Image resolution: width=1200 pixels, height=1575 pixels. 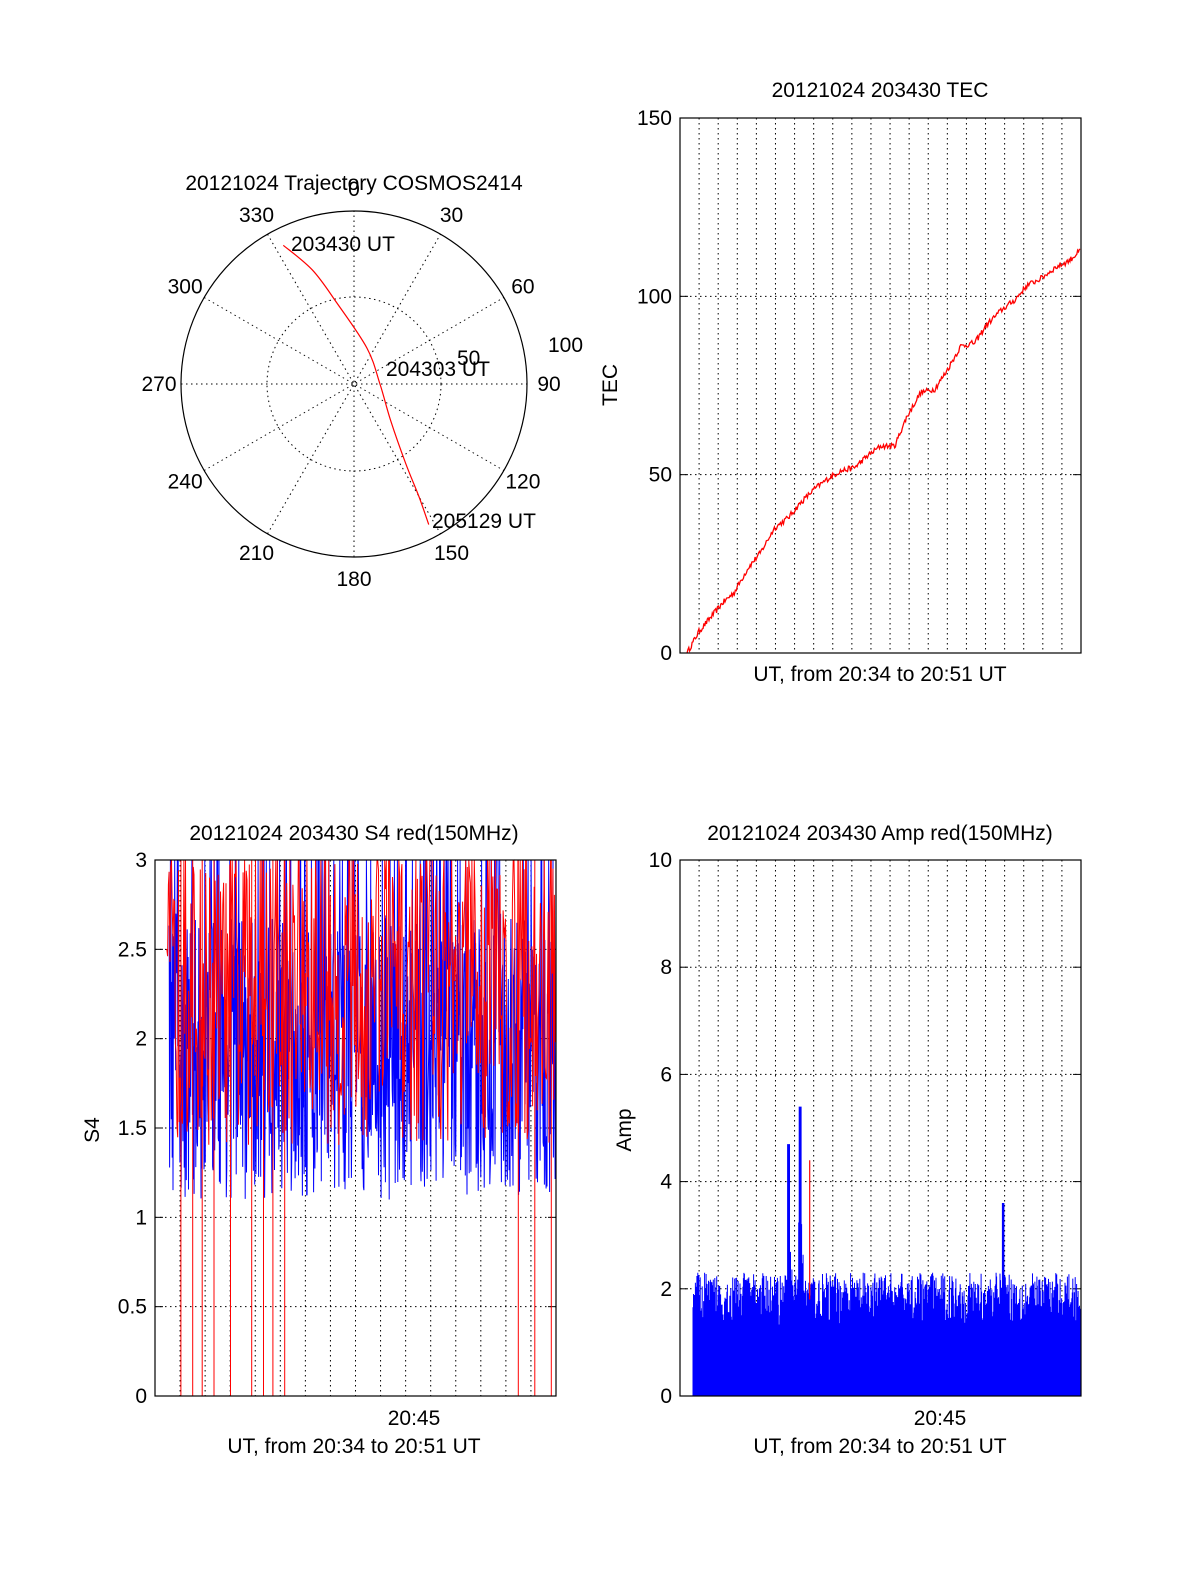 What do you see at coordinates (354, 189) in the screenshot?
I see `polar-azimuth-label: 0` at bounding box center [354, 189].